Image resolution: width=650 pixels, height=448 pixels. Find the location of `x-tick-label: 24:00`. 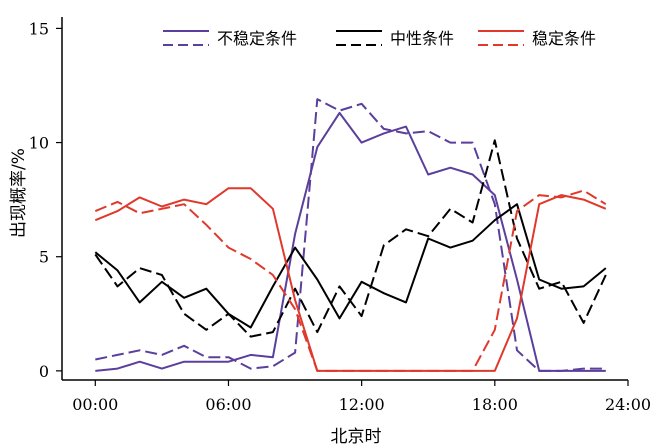

x-tick-label: 24:00 is located at coordinates (627, 404).